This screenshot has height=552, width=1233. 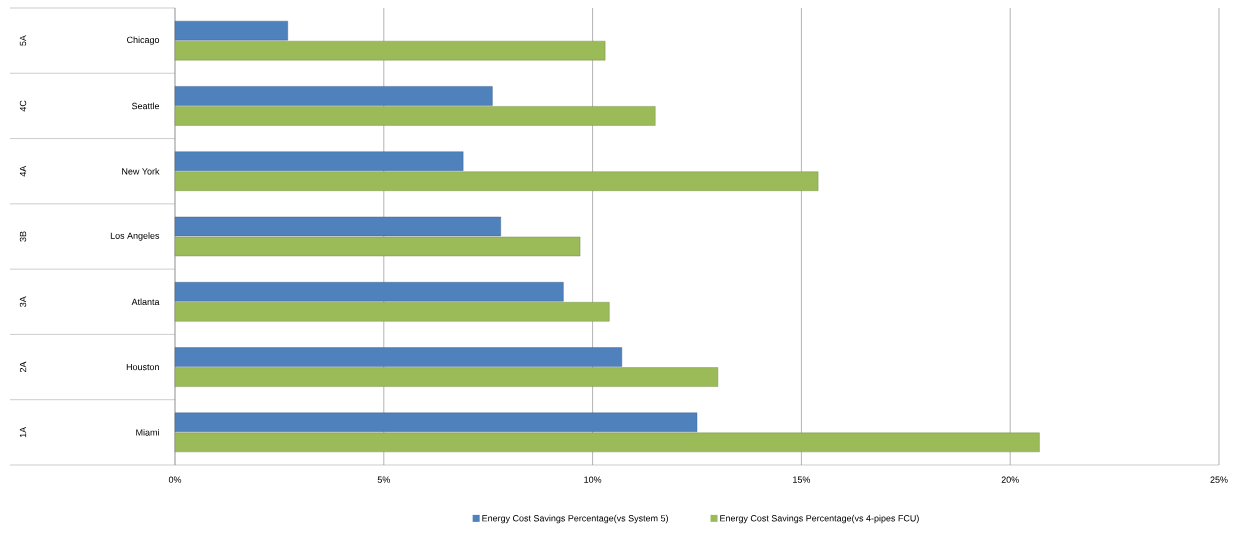 I want to click on y-tick-label: Miami, so click(x=147, y=432).